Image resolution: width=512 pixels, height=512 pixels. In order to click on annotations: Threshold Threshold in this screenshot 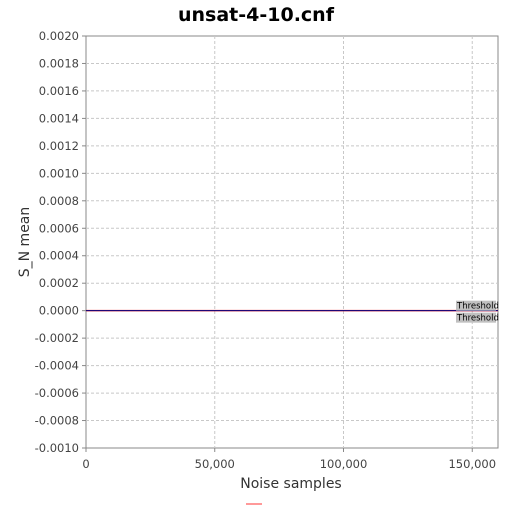, I will do `click(477, 312)`.